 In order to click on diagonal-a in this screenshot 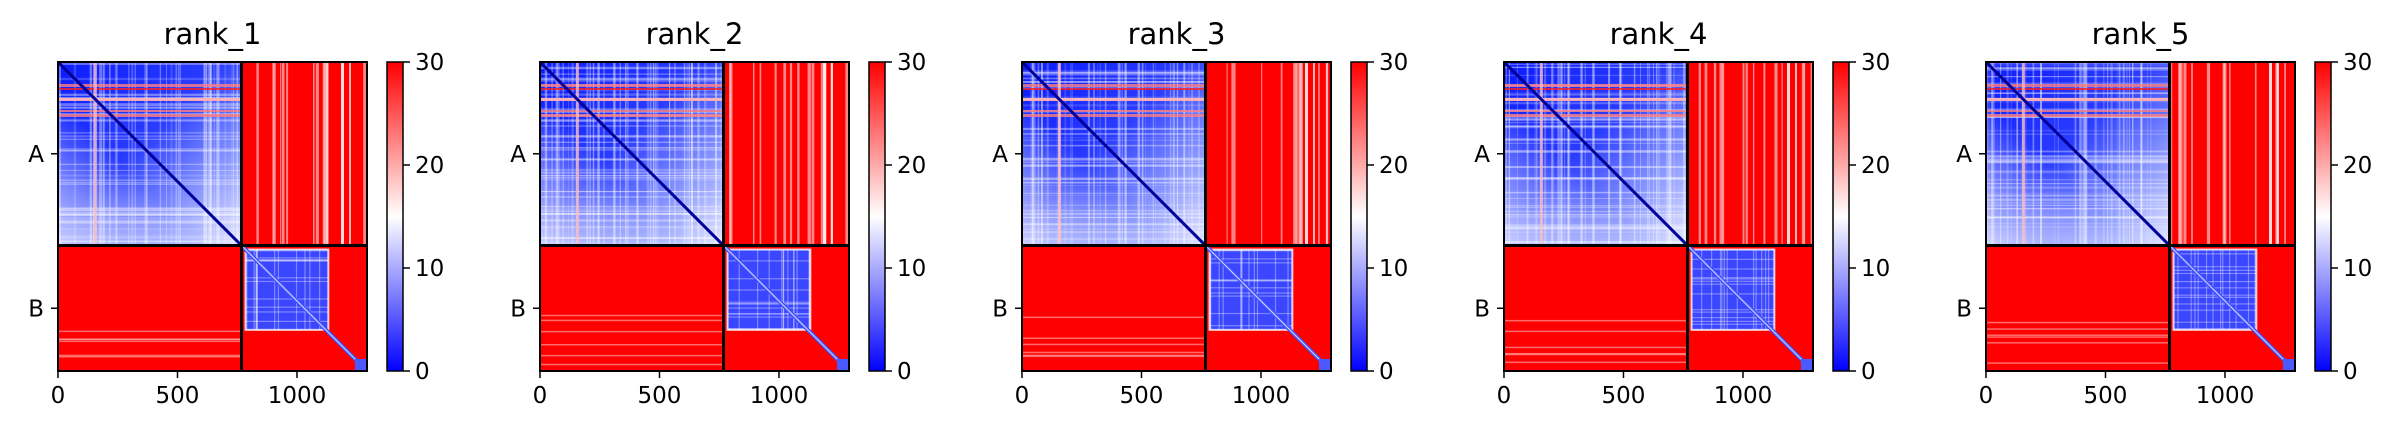, I will do `click(1596, 154)`.